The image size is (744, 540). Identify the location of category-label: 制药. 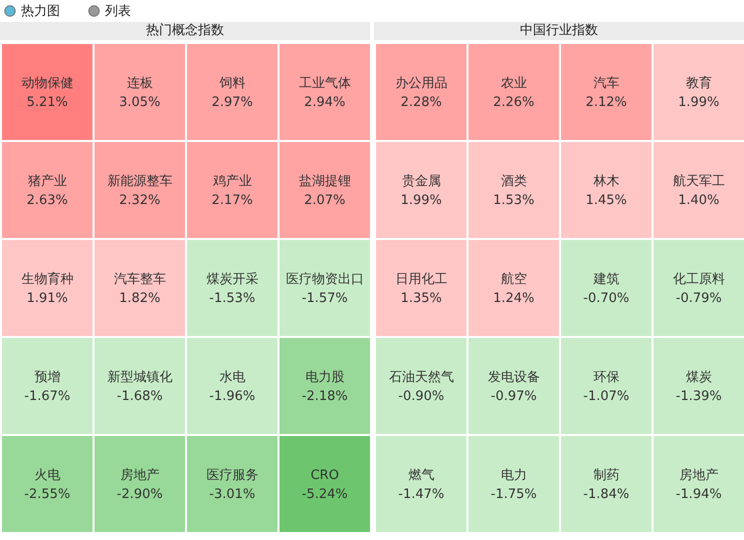
(606, 475).